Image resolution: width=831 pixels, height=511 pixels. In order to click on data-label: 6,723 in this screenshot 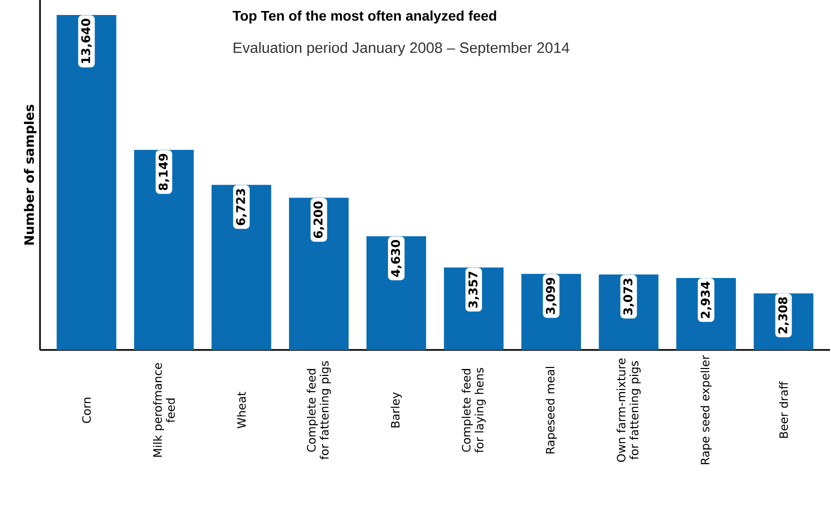, I will do `click(241, 207)`.